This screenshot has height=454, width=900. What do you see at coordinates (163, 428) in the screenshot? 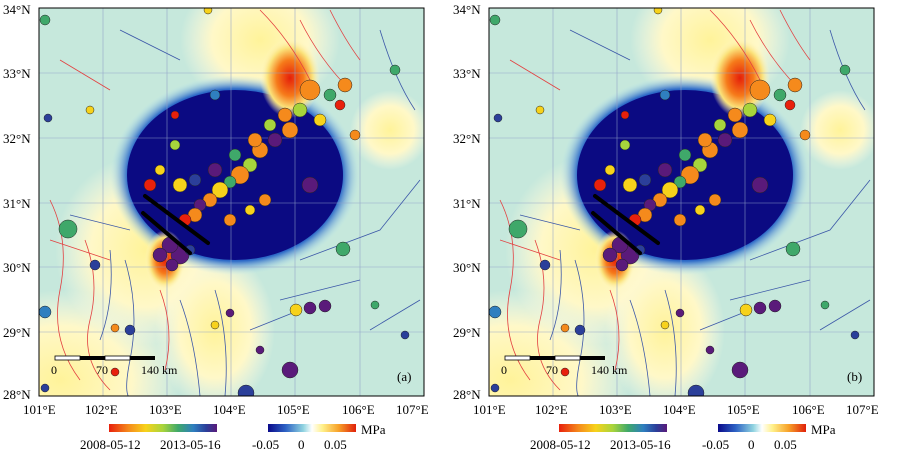
I see `time-colorbar-a` at bounding box center [163, 428].